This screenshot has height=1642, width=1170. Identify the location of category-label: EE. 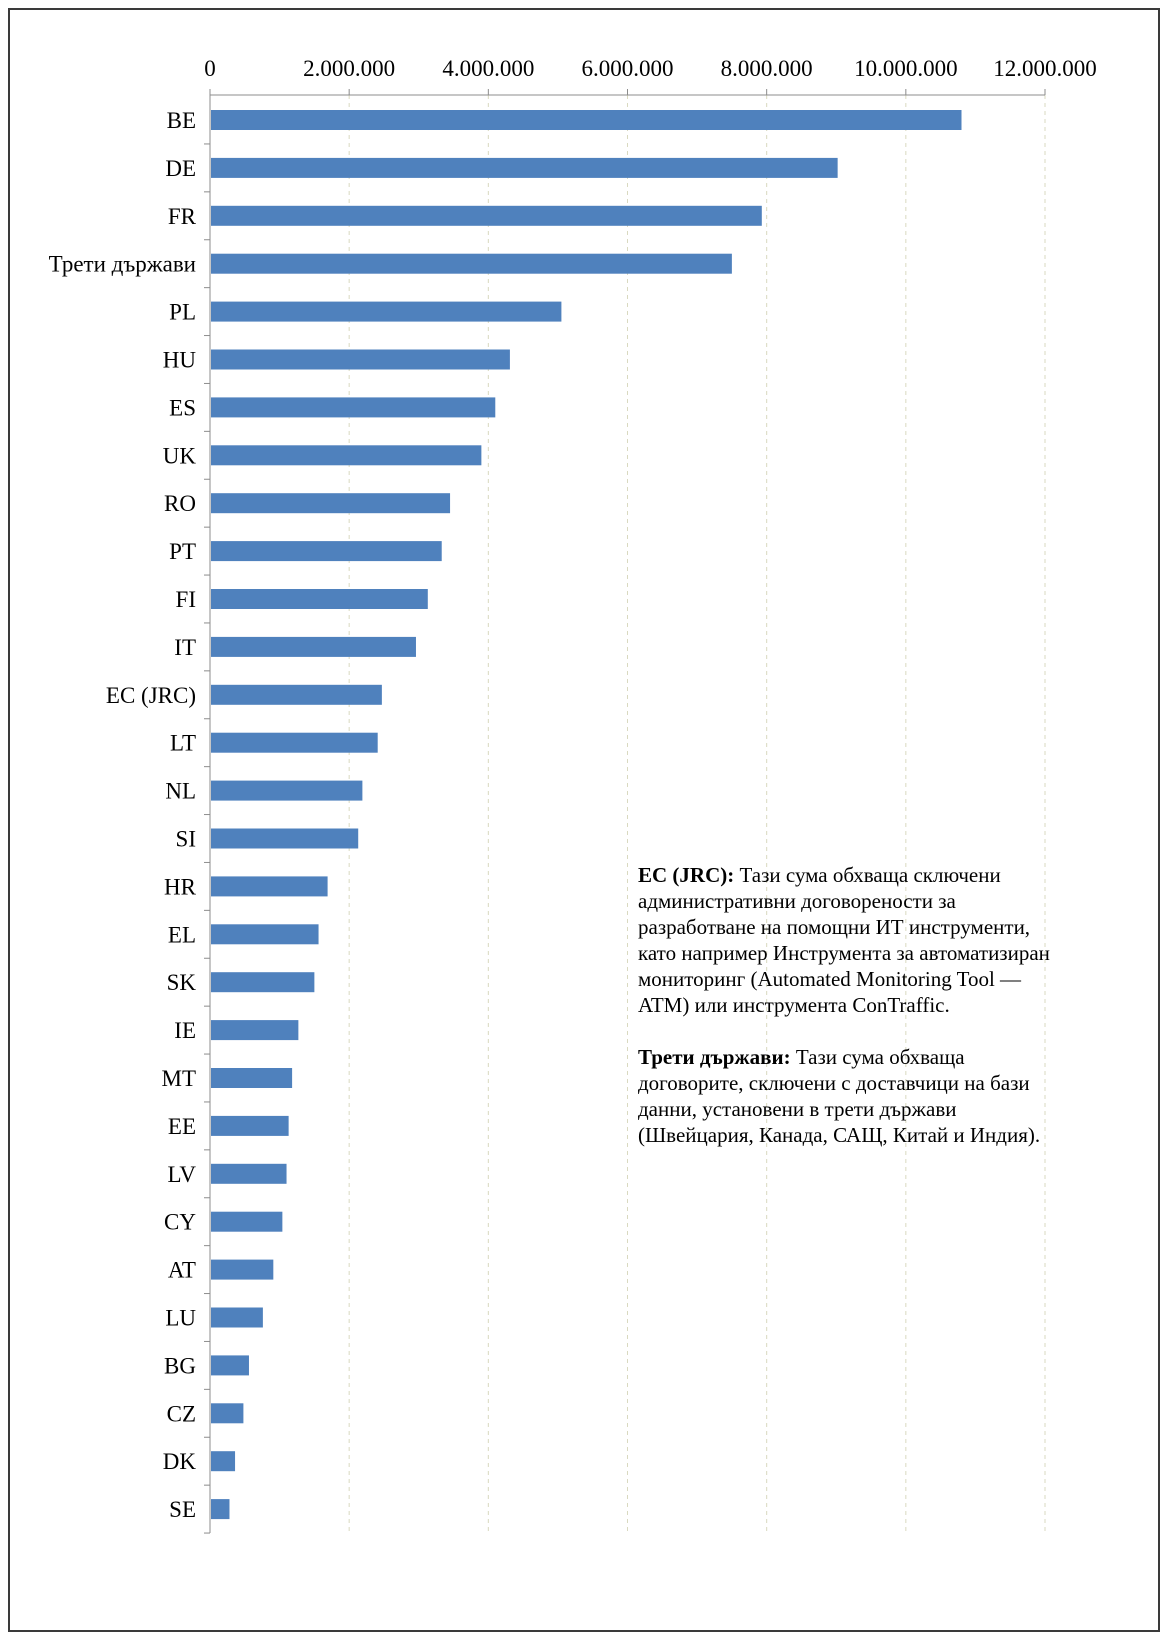
(182, 1126).